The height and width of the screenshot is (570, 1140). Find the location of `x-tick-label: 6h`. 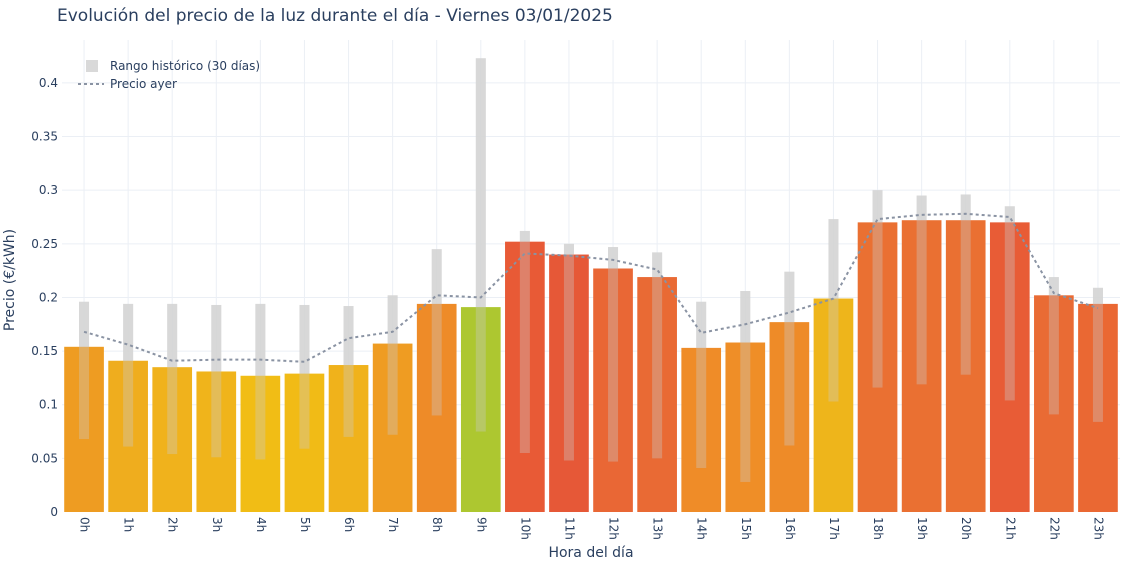

x-tick-label: 6h is located at coordinates (349, 524).